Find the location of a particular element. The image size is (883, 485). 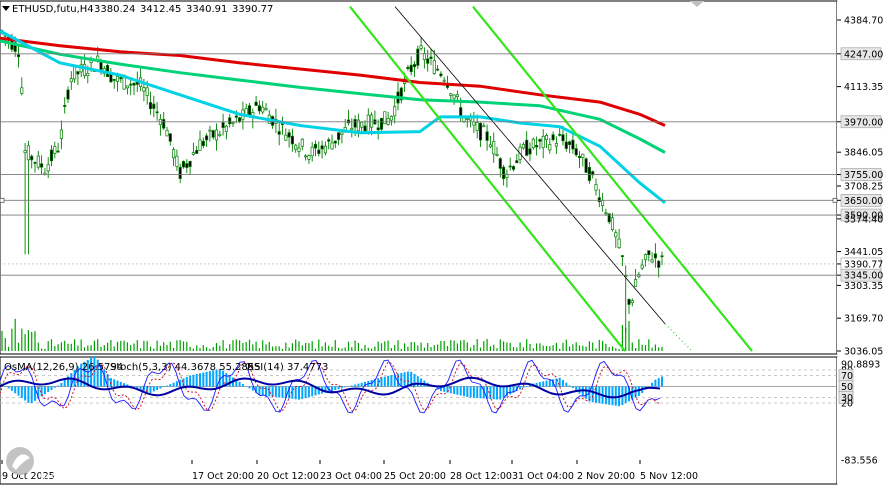

osc-tick-label: 70 is located at coordinates (847, 376).